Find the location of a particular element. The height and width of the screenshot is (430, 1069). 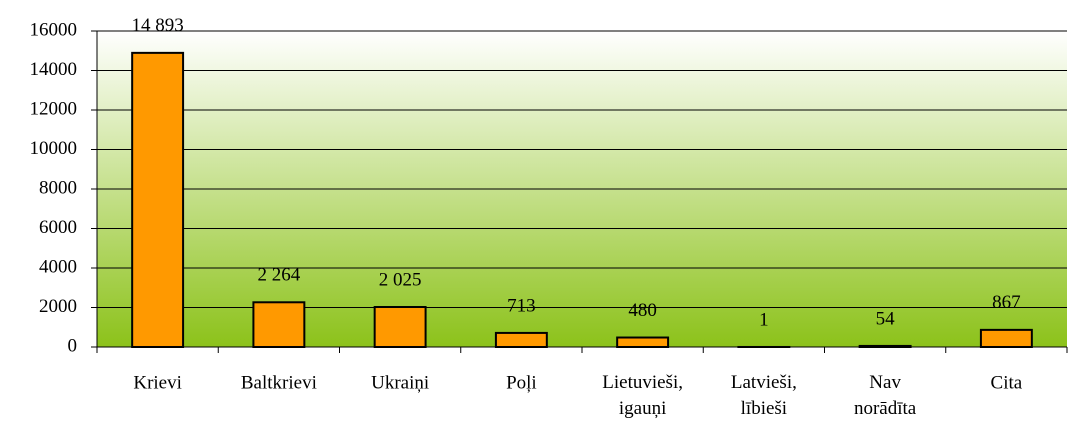

x-tick-label: Cita is located at coordinates (1007, 382).